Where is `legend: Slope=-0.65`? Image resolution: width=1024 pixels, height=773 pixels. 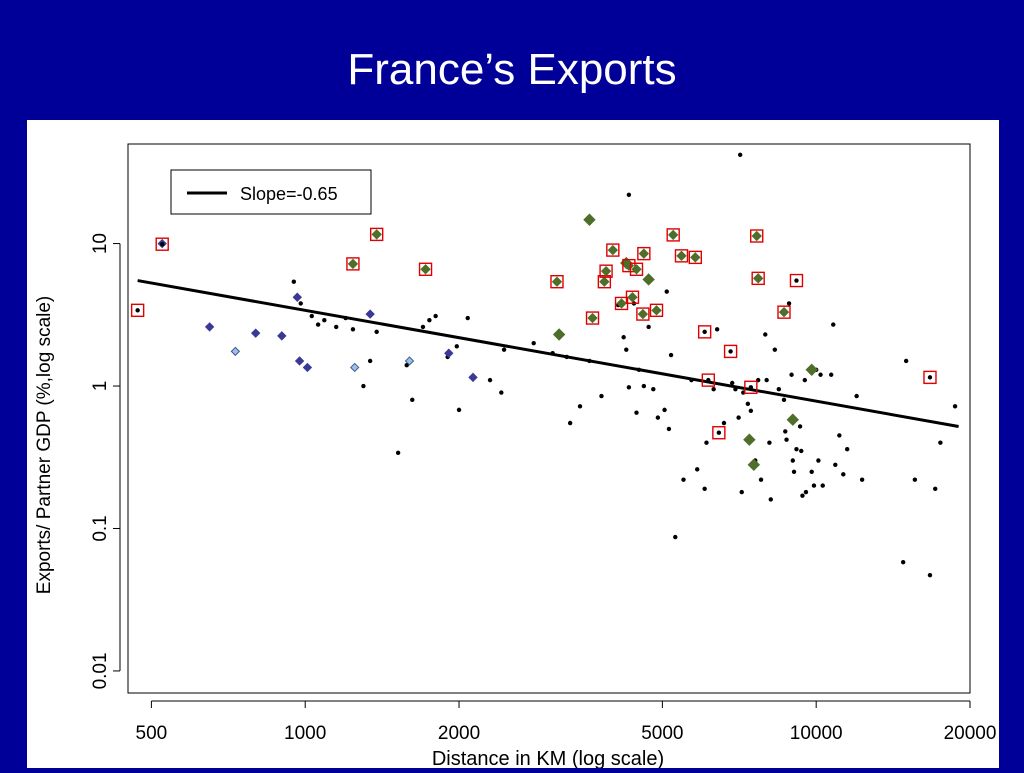
legend: Slope=-0.65 is located at coordinates (271, 192).